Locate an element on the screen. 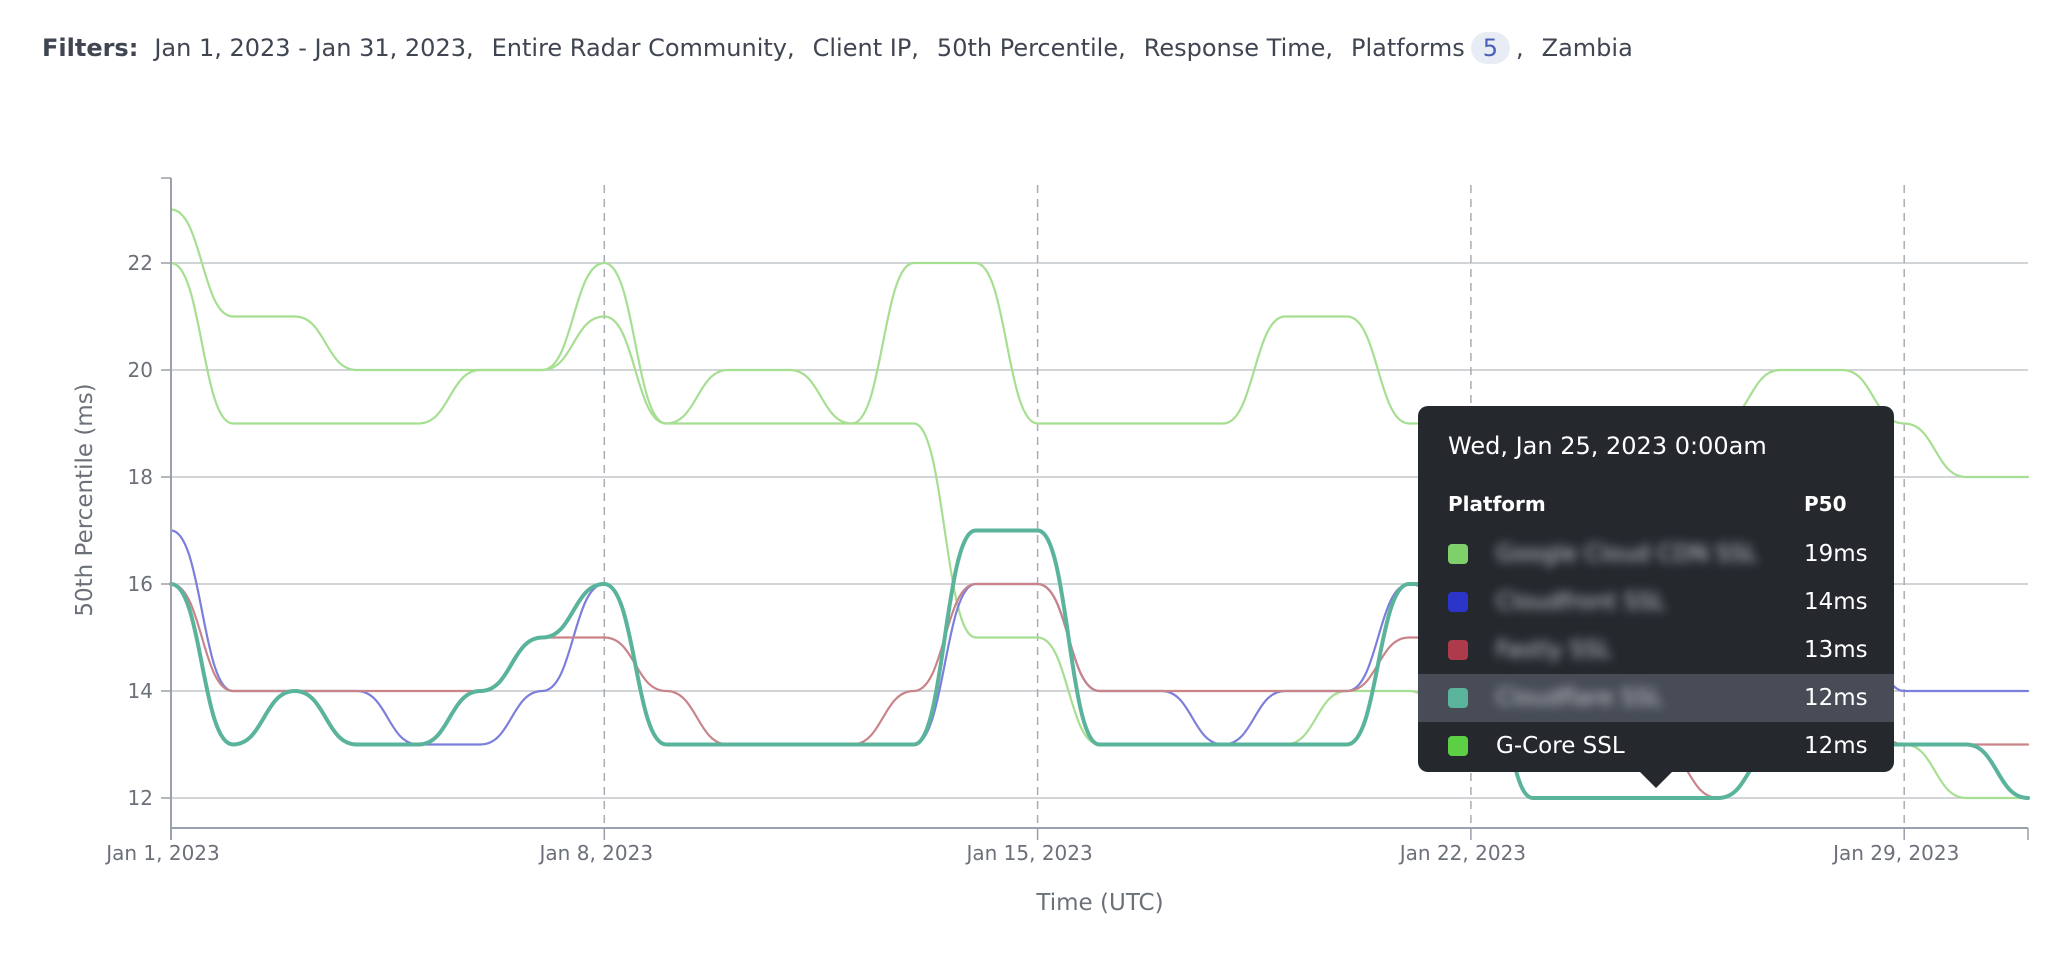  tooltip-platform-name: Fastly SSL is located at coordinates (1554, 650).